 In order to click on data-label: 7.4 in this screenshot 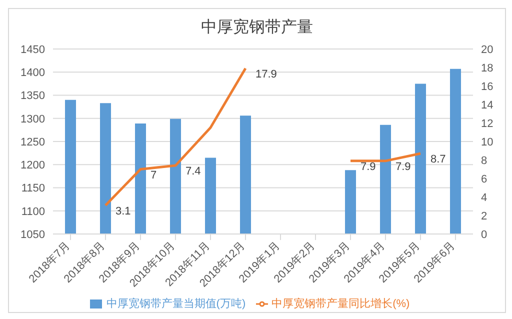, I will do `click(193, 172)`.